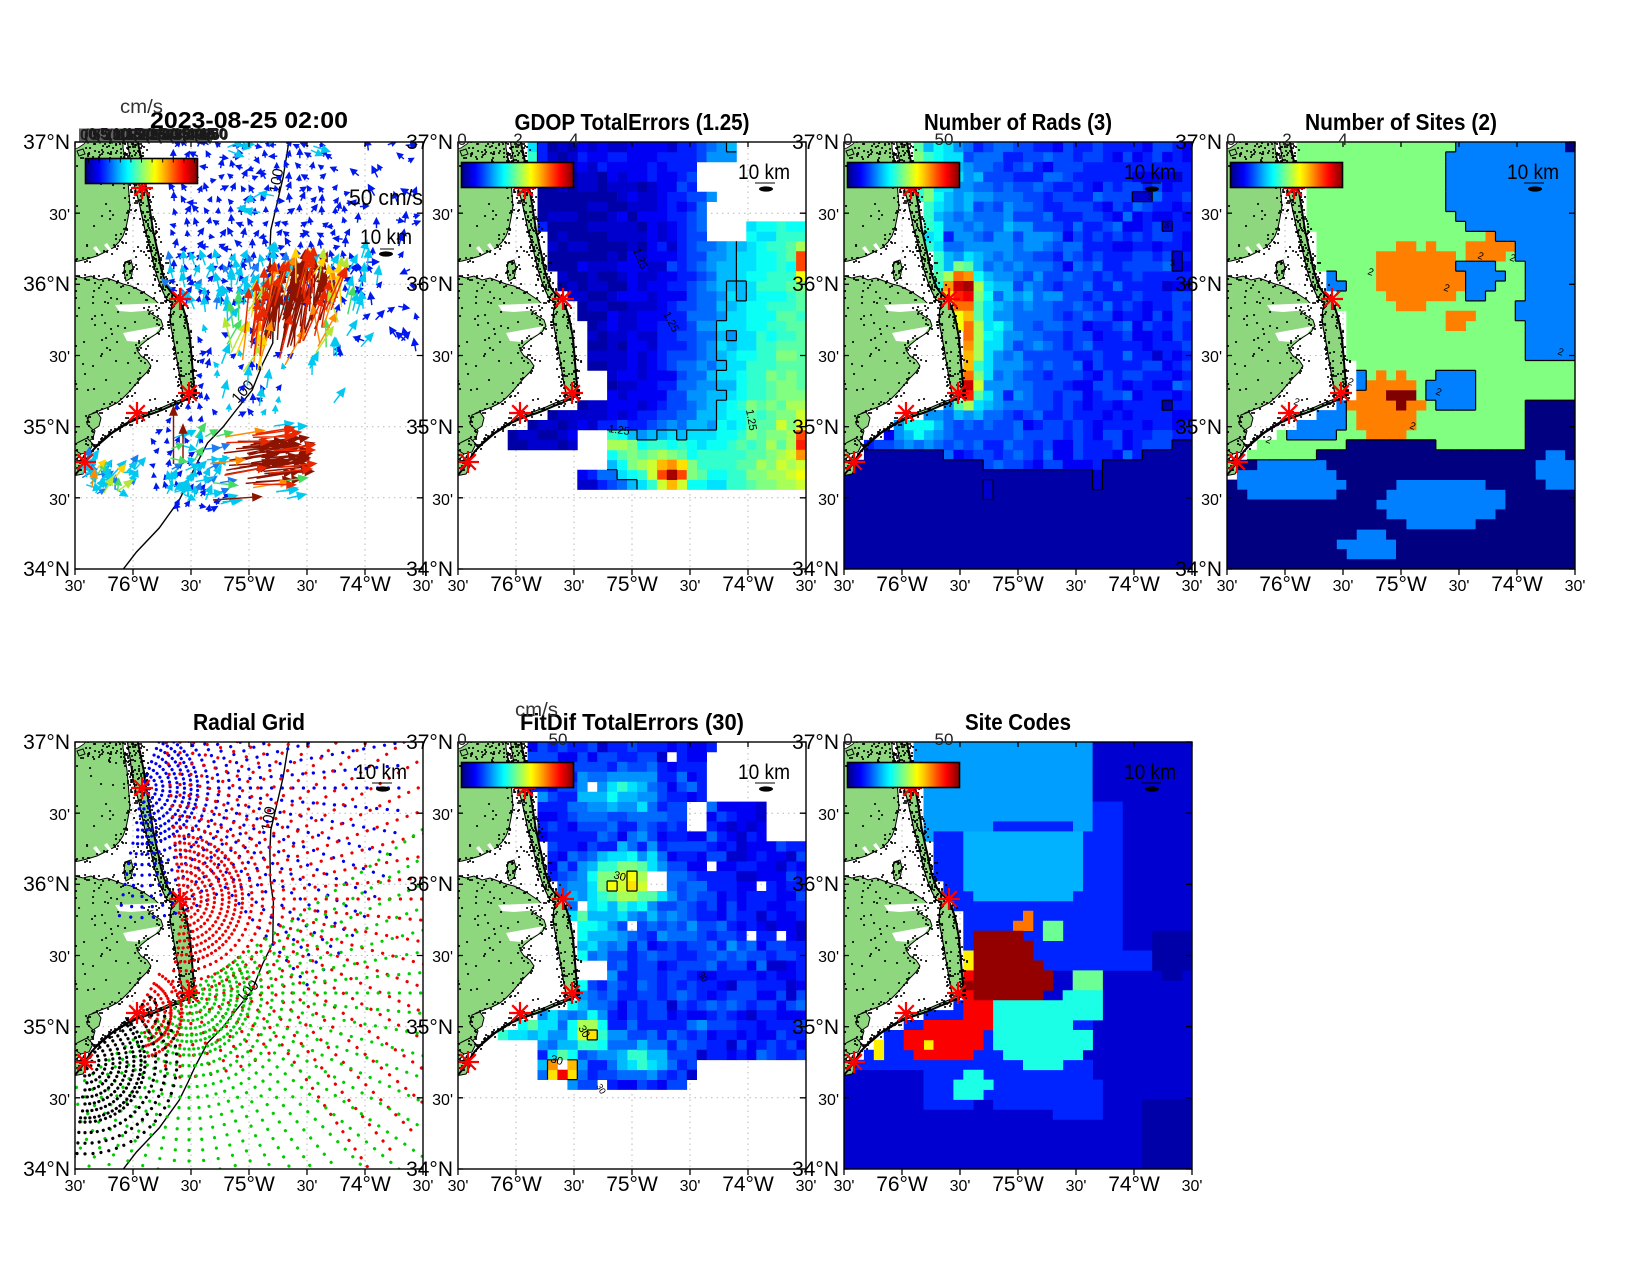 The image size is (1650, 1275). Describe the element at coordinates (199, 135) in the screenshot. I see `svg-text: 45` at that location.